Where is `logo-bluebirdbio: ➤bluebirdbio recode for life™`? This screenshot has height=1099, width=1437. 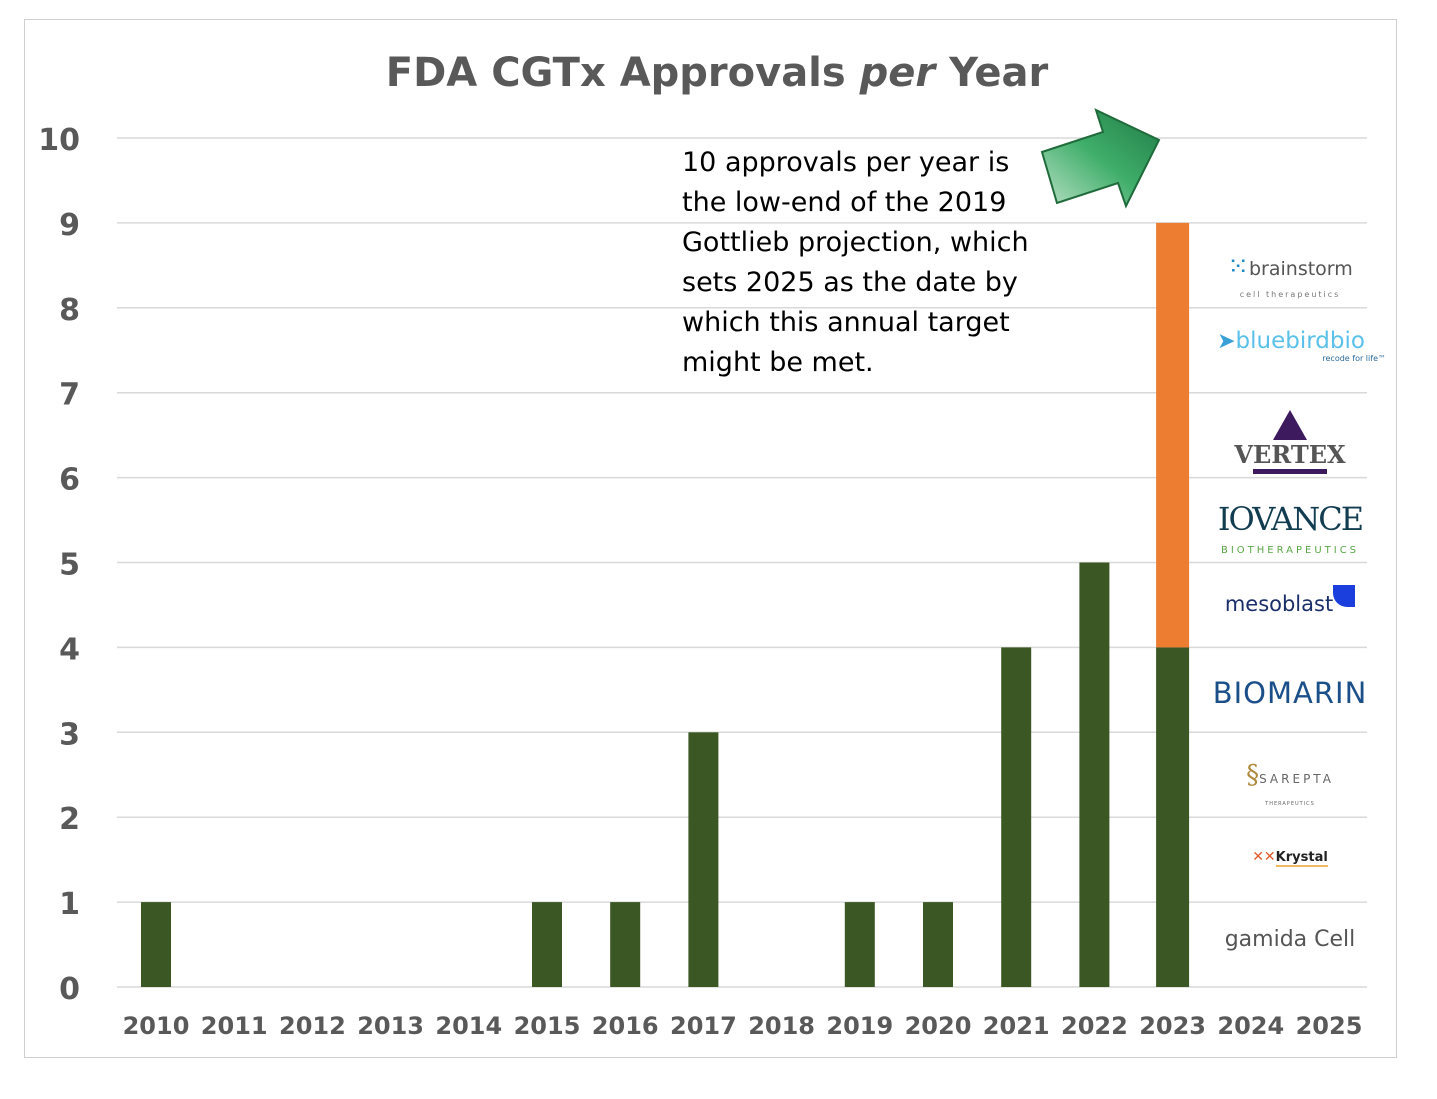
logo-bluebirdbio: ➤bluebirdbio recode for life™ is located at coordinates (1301, 345).